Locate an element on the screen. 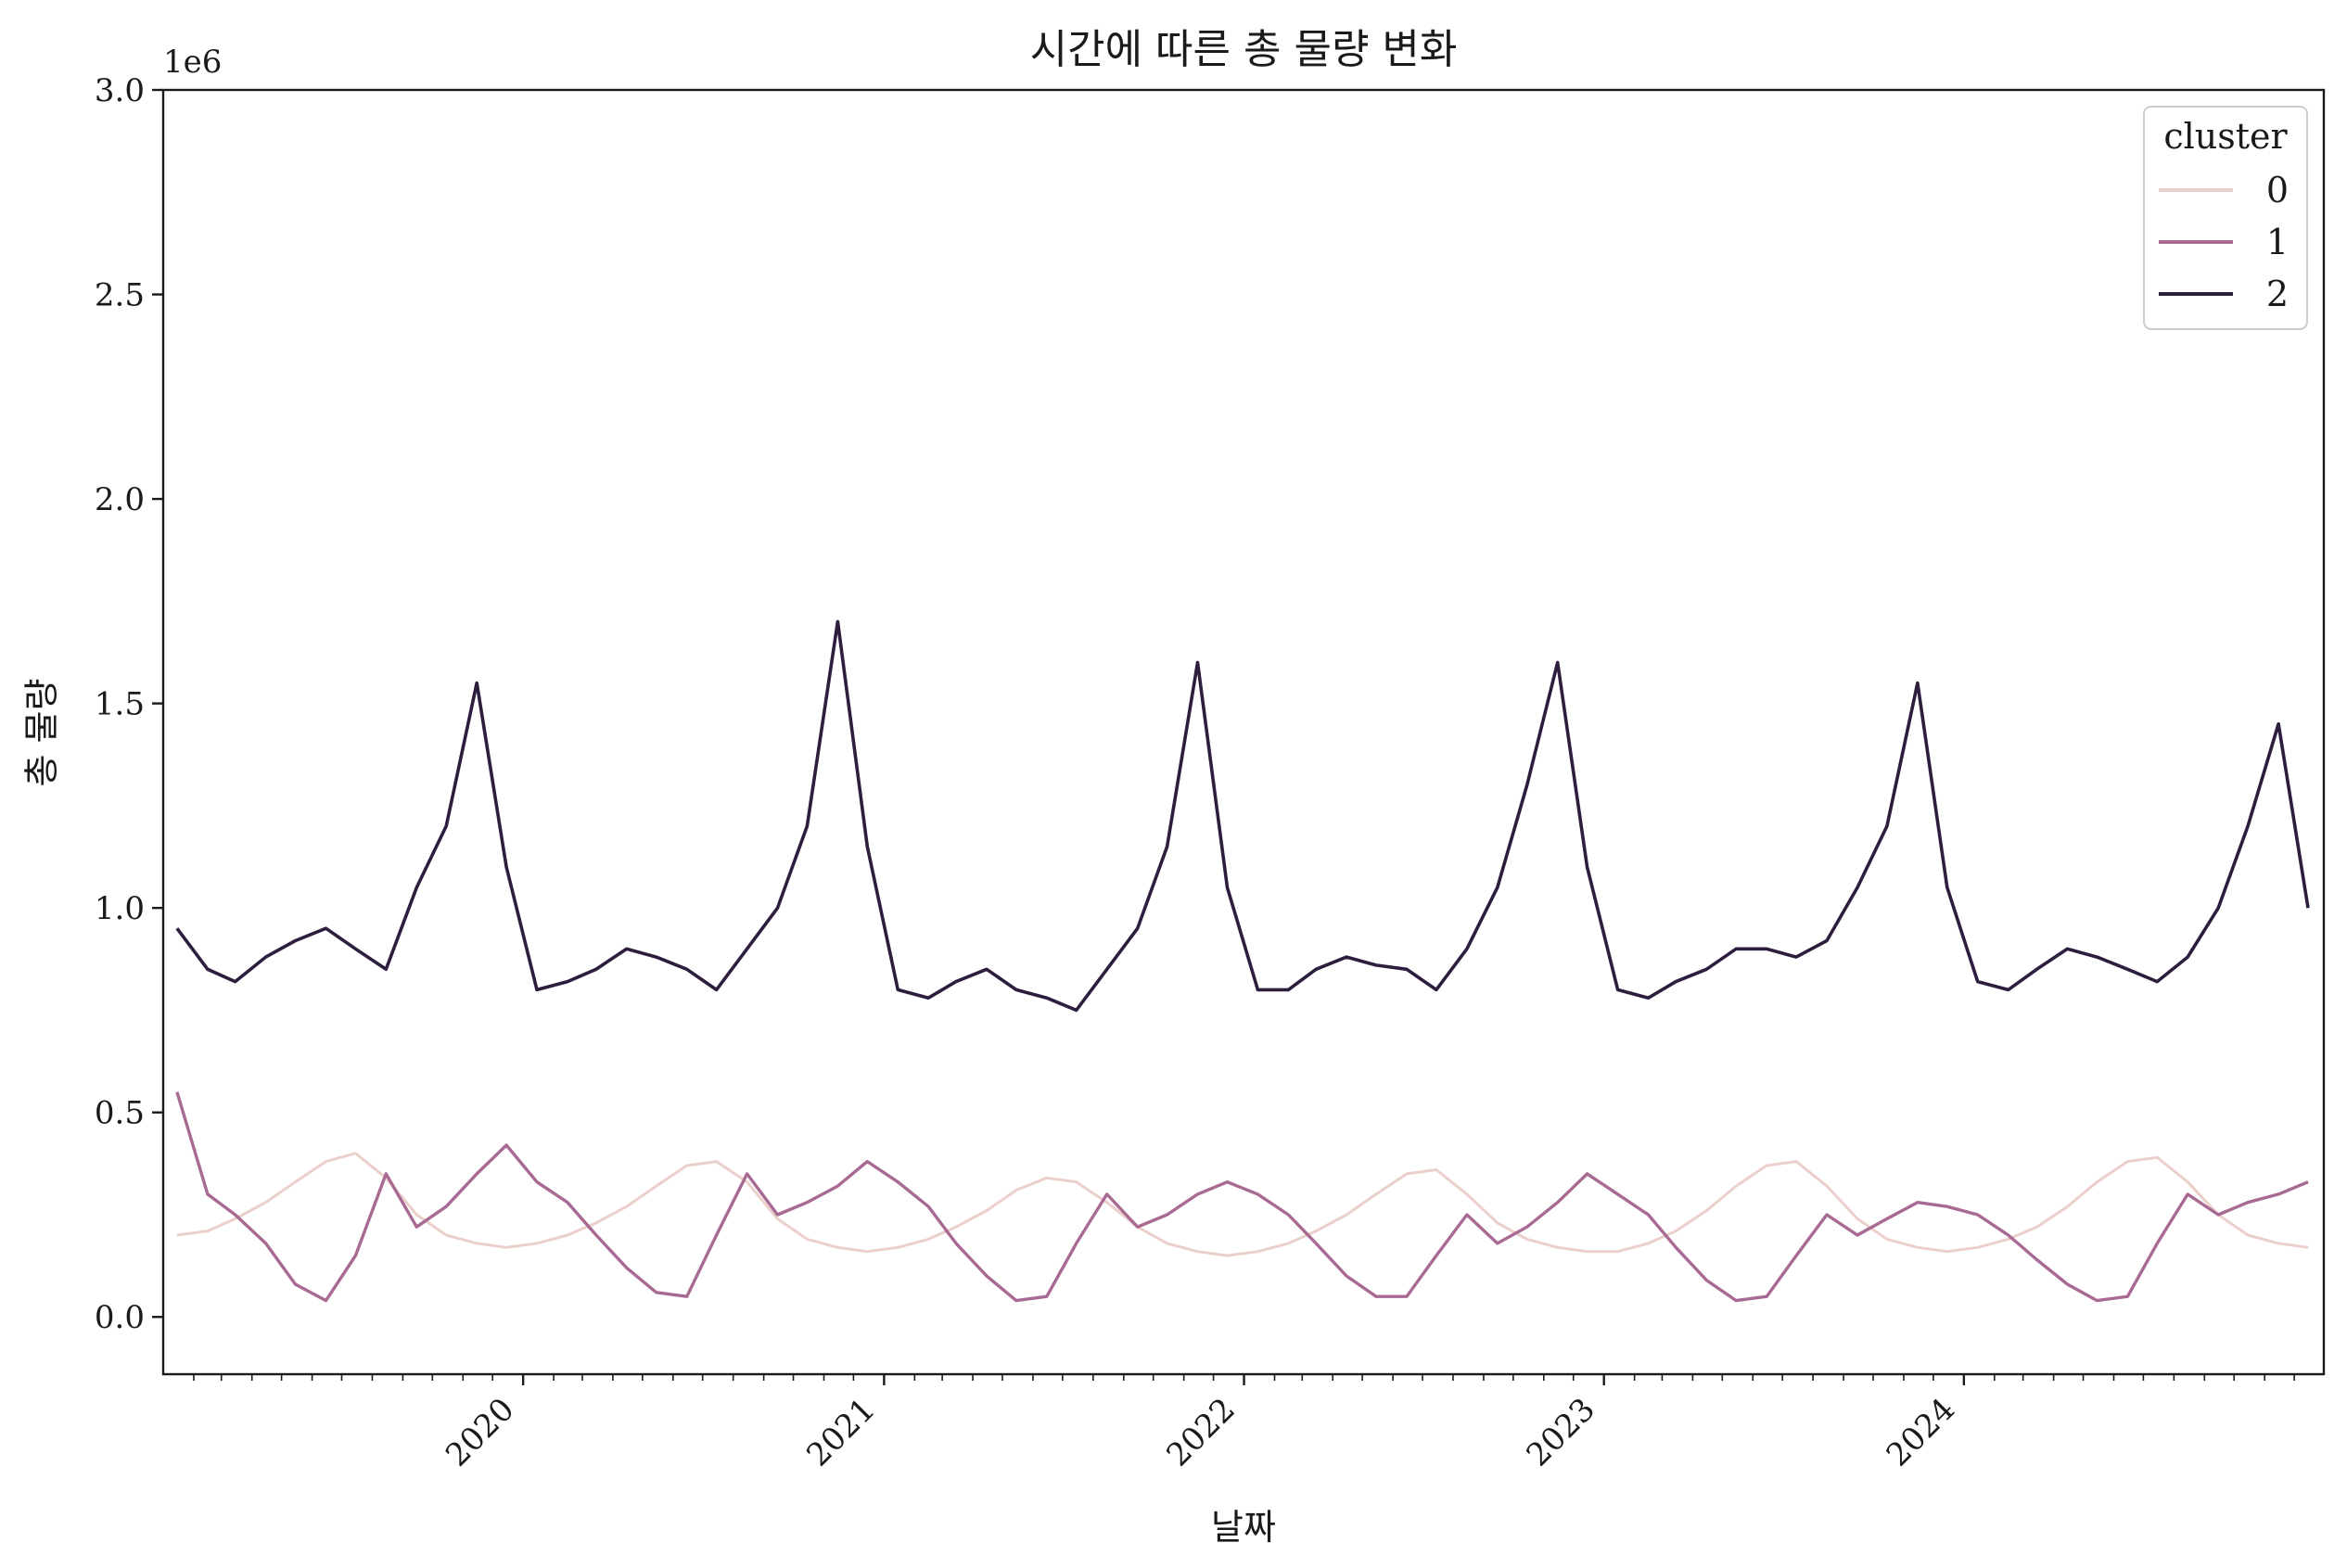  y-tick-label: 2.0 is located at coordinates (120, 499).